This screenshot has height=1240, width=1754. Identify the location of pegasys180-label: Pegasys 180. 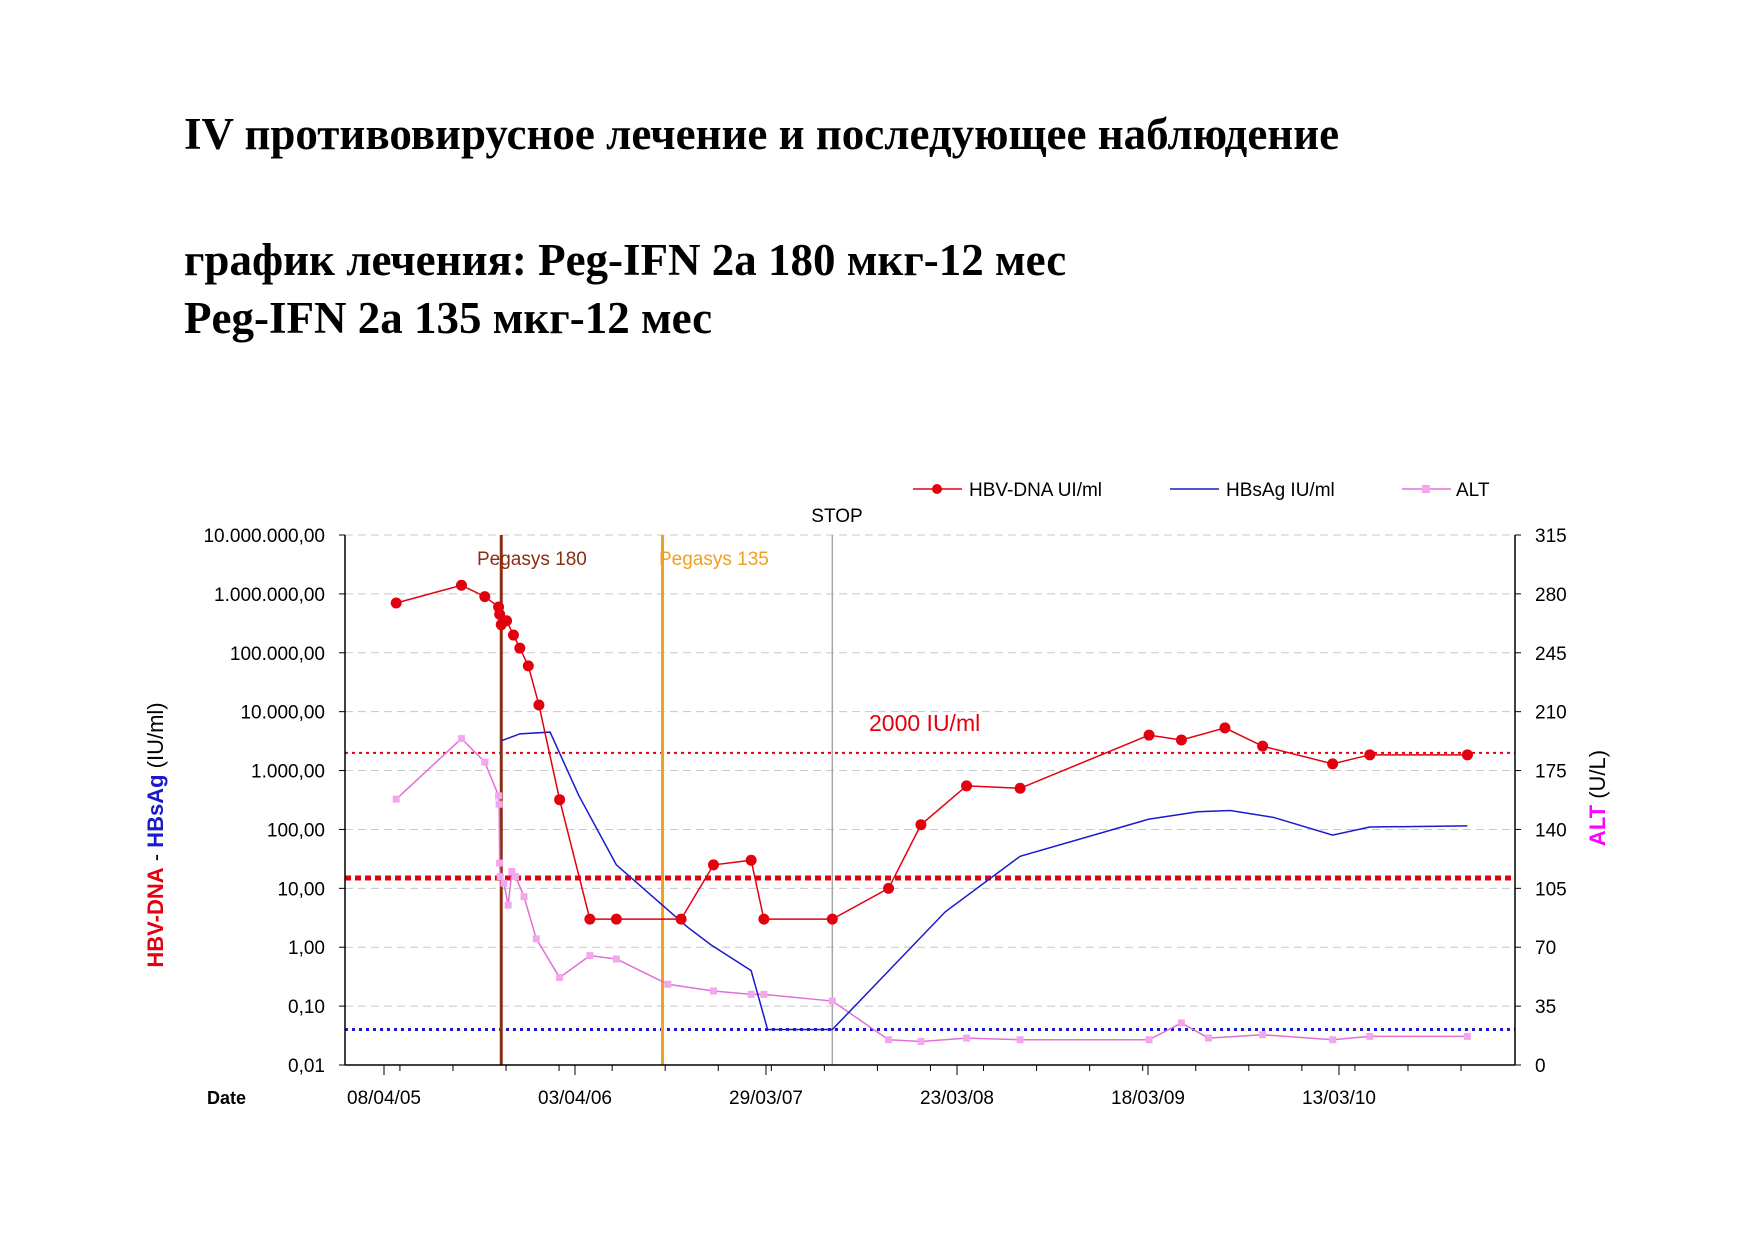
(532, 559).